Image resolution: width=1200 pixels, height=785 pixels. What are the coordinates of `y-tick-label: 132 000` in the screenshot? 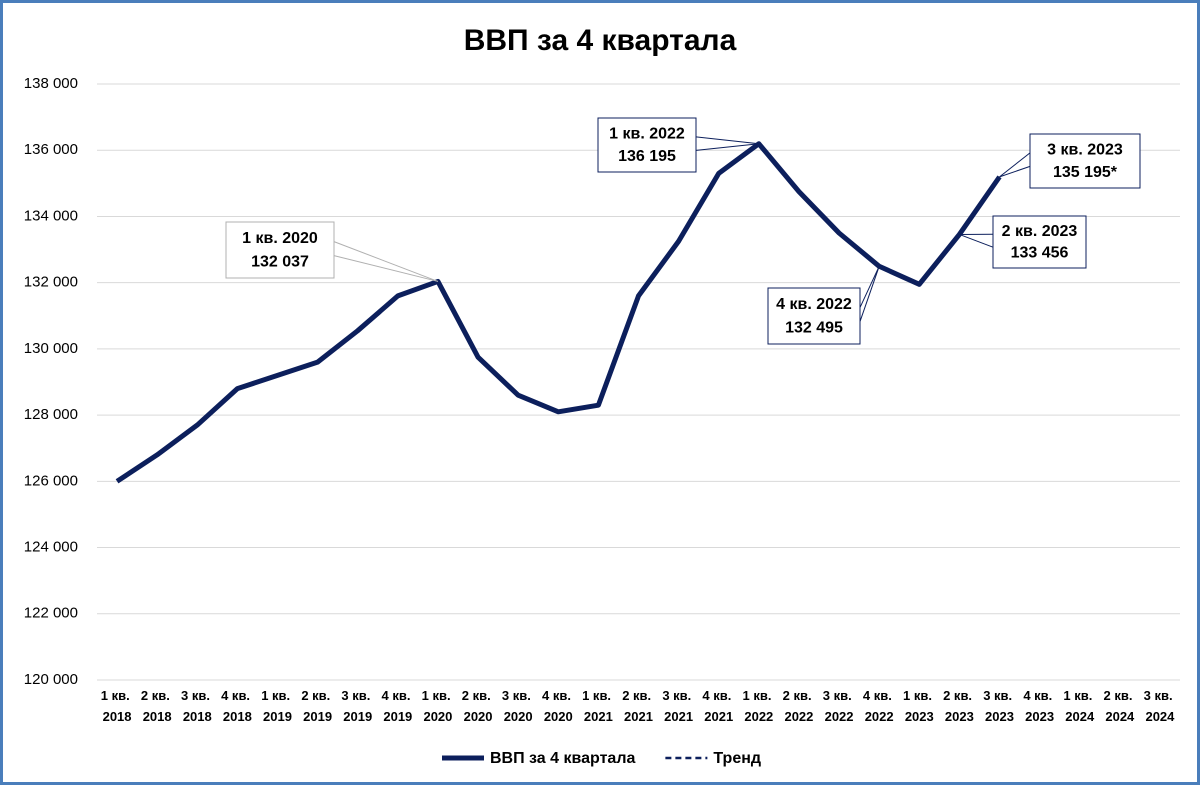 It's located at (51, 282).